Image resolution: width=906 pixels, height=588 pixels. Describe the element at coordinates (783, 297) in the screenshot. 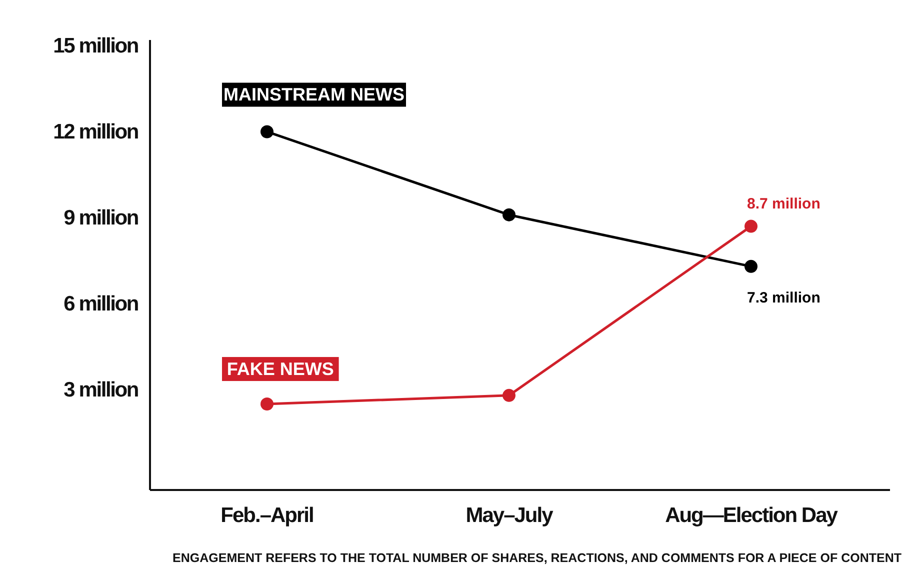

I see `data-label: 7.3 million` at that location.